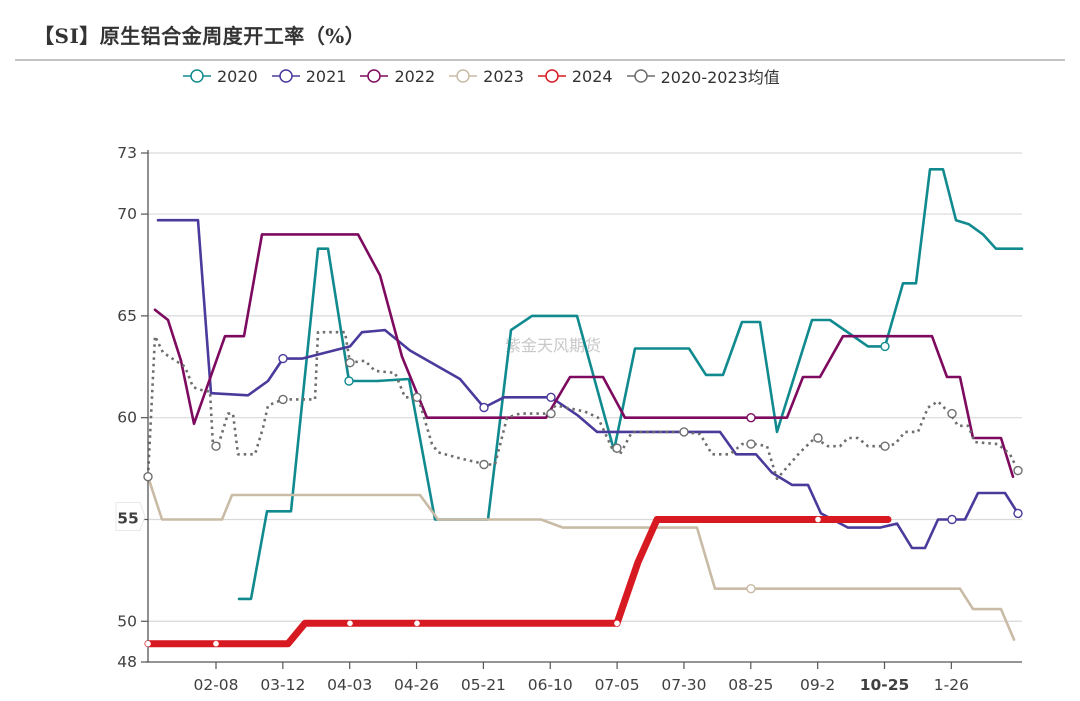 This screenshot has height=701, width=1080. What do you see at coordinates (215, 685) in the screenshot?
I see `x-tick-label: 02-08` at bounding box center [215, 685].